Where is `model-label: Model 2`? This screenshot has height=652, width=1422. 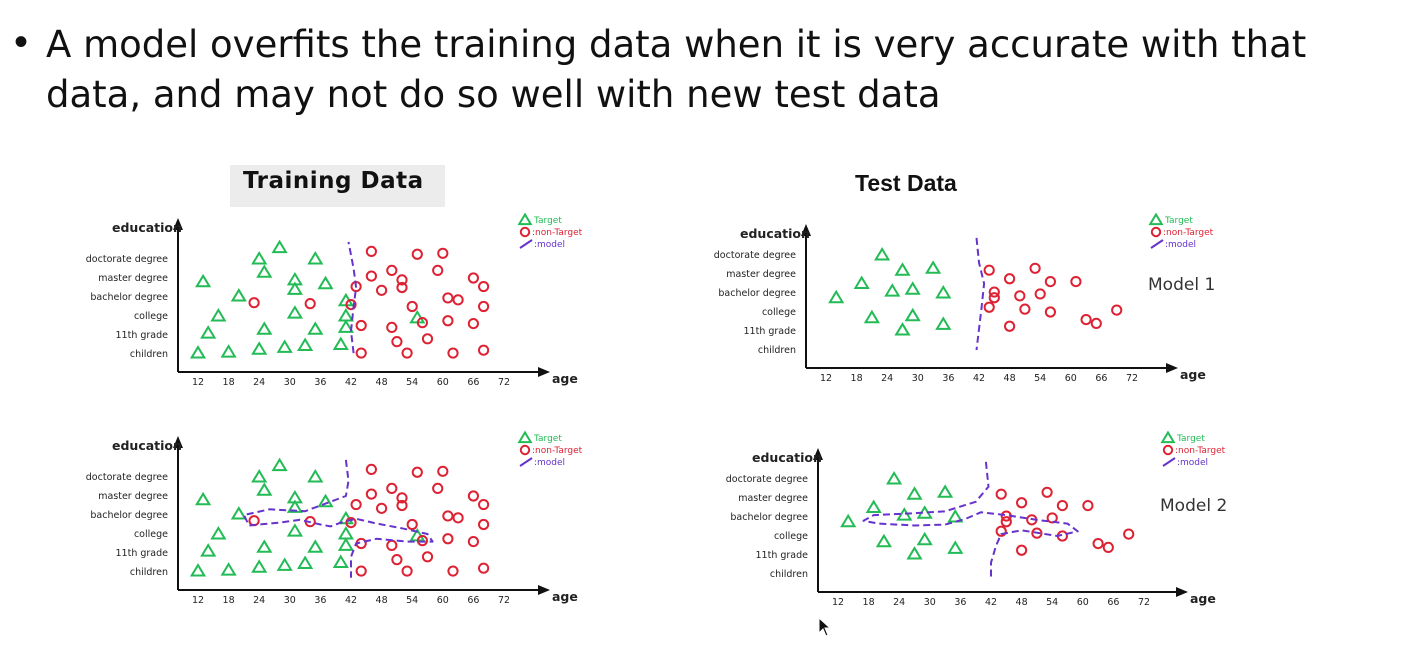 model-label: Model 2 is located at coordinates (1193, 506).